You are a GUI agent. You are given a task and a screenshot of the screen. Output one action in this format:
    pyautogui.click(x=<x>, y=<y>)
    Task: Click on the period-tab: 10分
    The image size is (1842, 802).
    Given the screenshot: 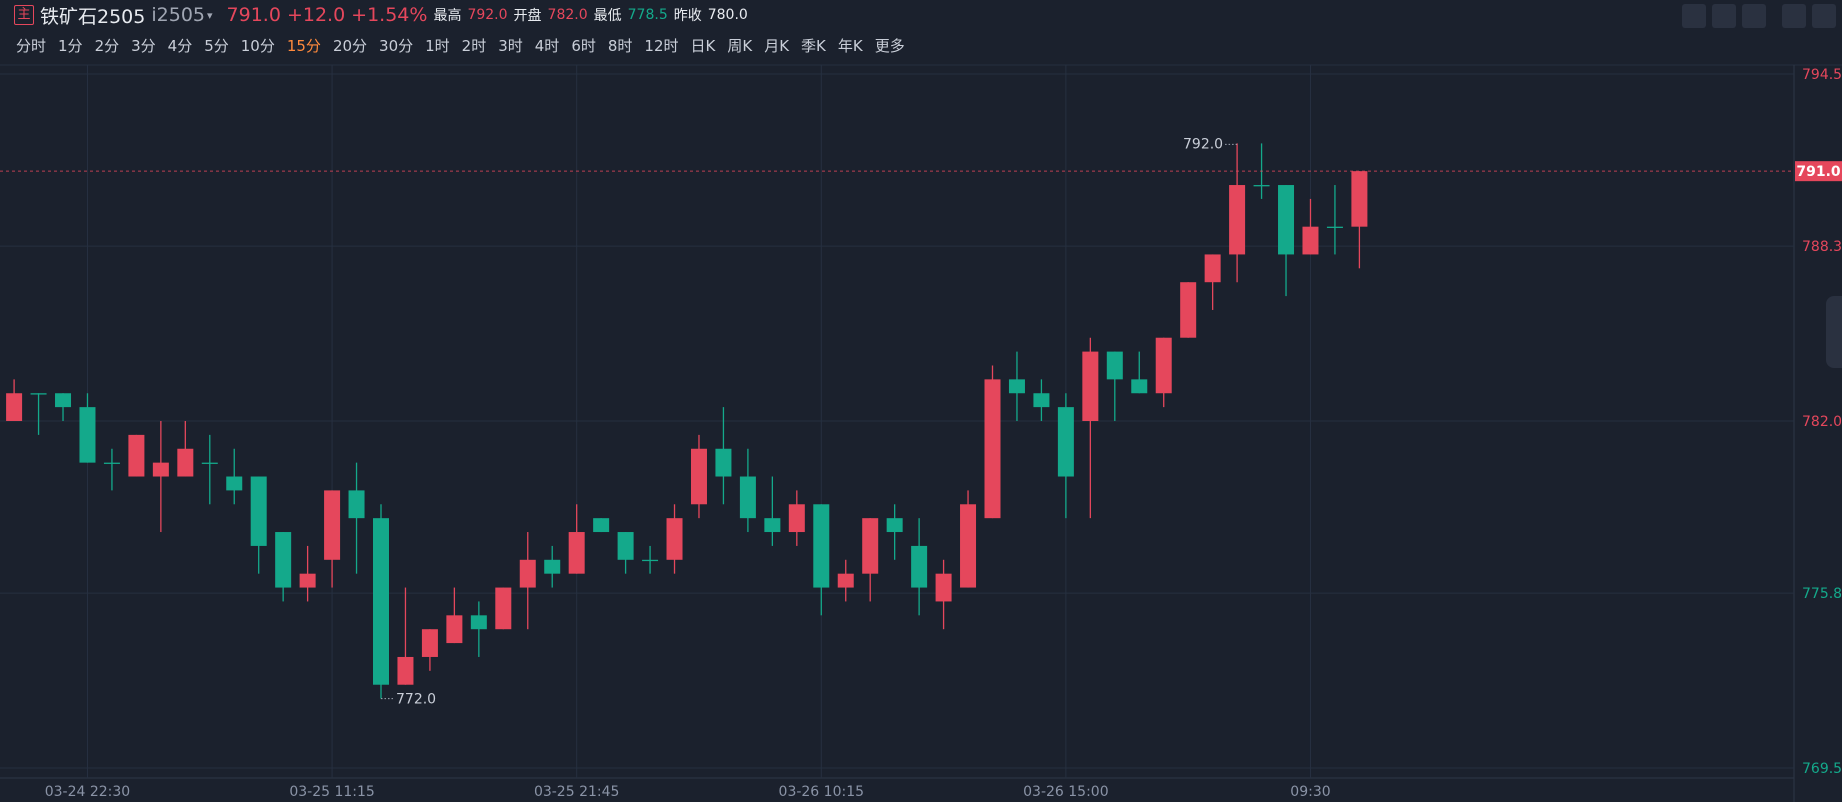 What is the action you would take?
    pyautogui.click(x=257, y=45)
    